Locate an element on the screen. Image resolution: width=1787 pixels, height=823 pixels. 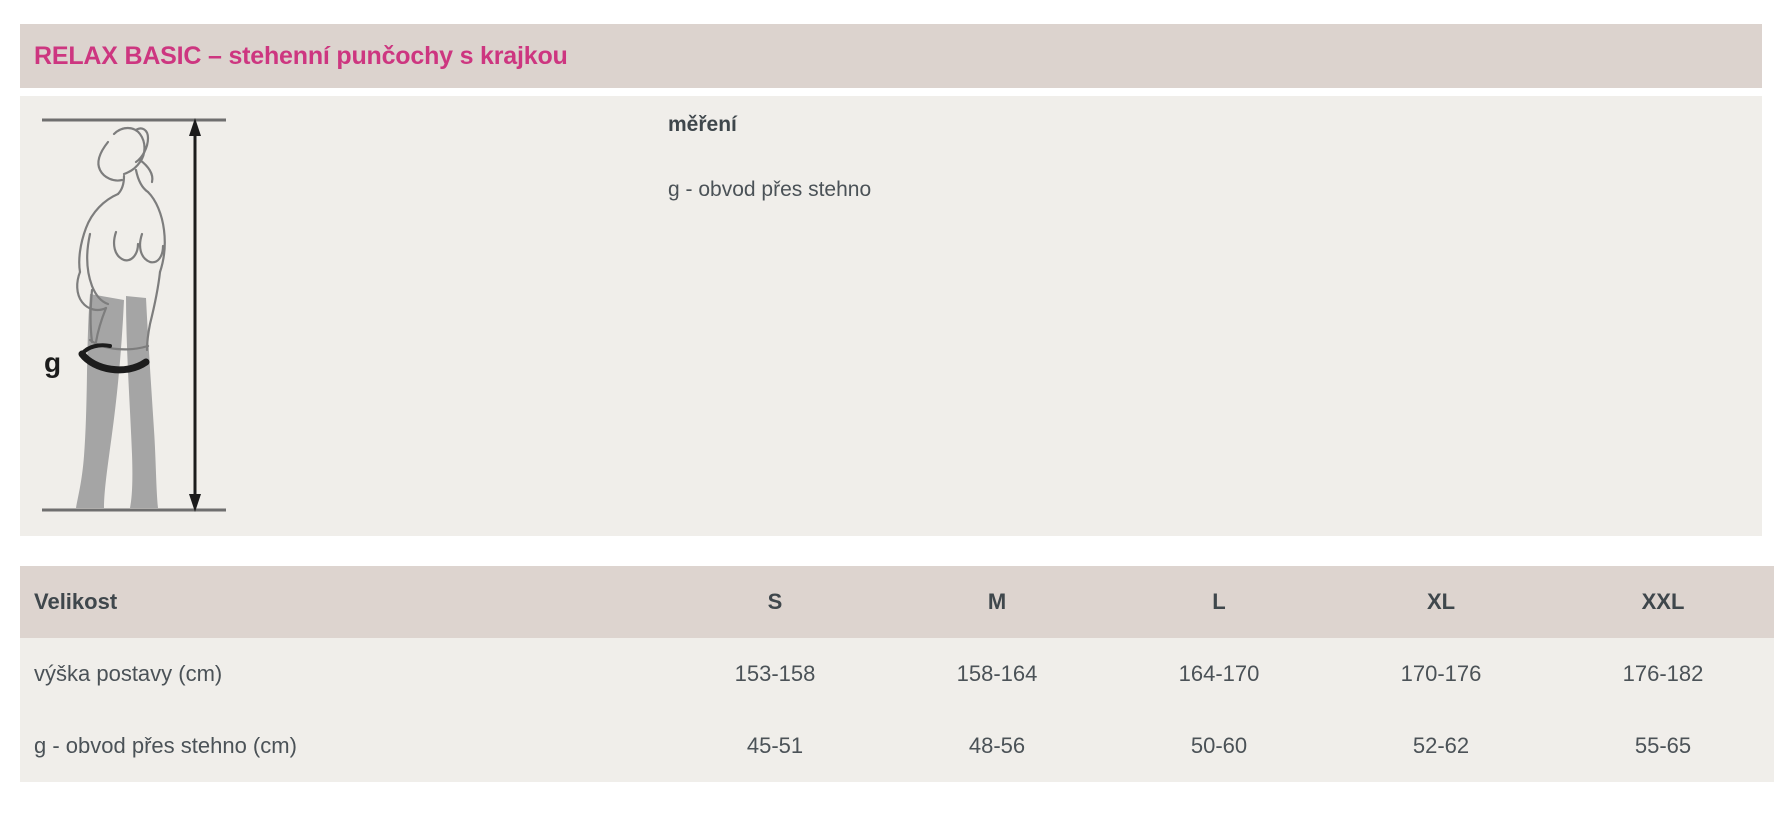
column-header-velikost: Velikost is located at coordinates (342, 602).